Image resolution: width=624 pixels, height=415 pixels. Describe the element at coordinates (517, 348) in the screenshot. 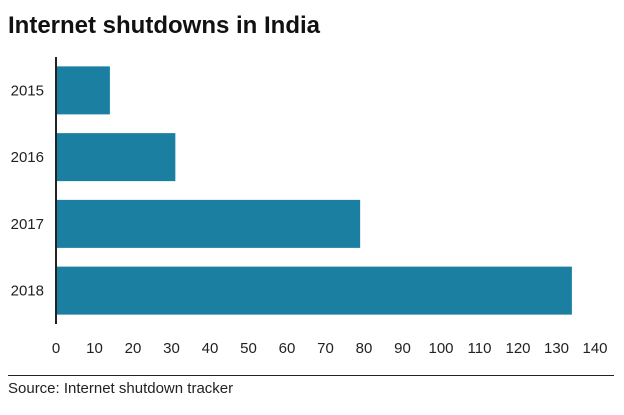

I see `x-tick-label-120: 120` at that location.